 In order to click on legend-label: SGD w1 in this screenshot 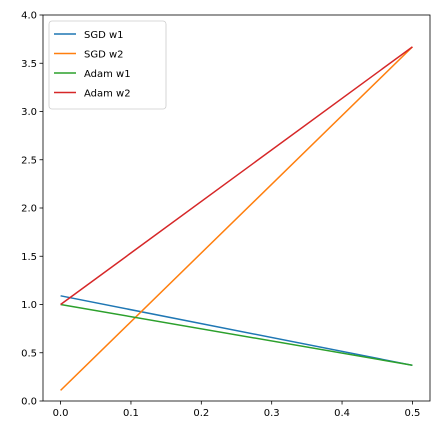, I will do `click(104, 35)`.